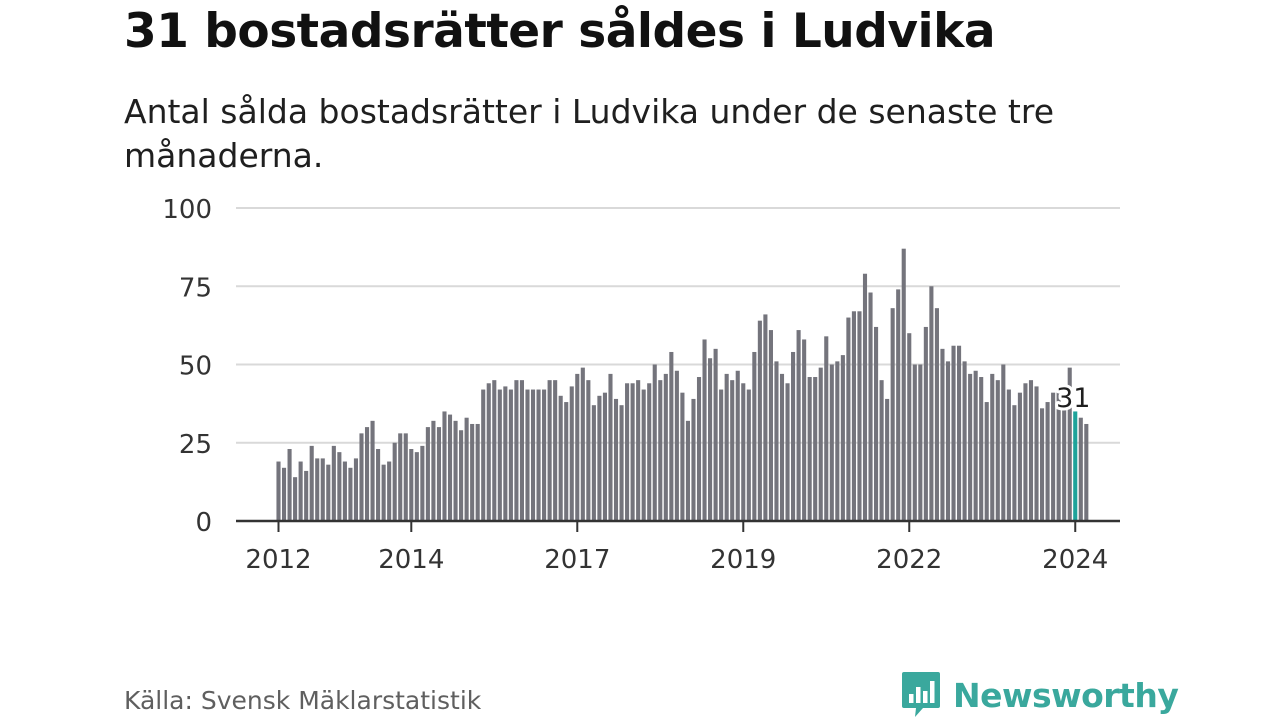 The height and width of the screenshot is (720, 1280). I want to click on brand-name: Newsworthy, so click(1066, 695).